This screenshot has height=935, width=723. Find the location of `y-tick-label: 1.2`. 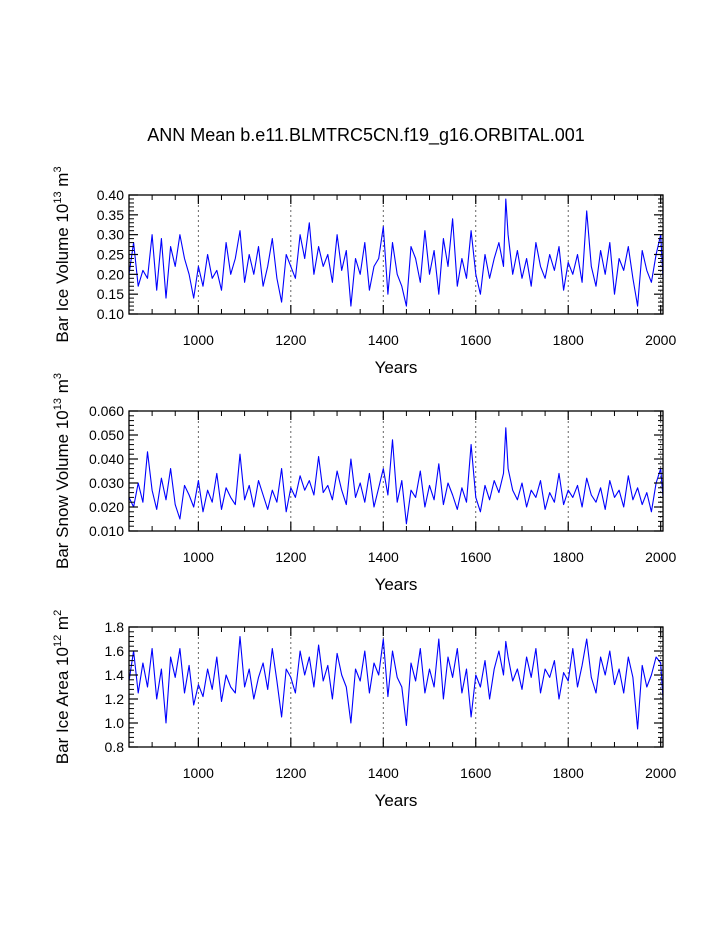

y-tick-label: 1.2 is located at coordinates (115, 699).